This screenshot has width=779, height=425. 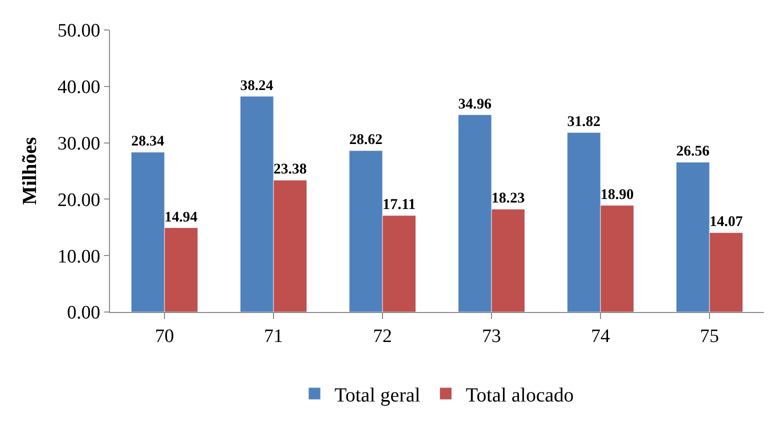 I want to click on data-label: 31.82, so click(x=583, y=122).